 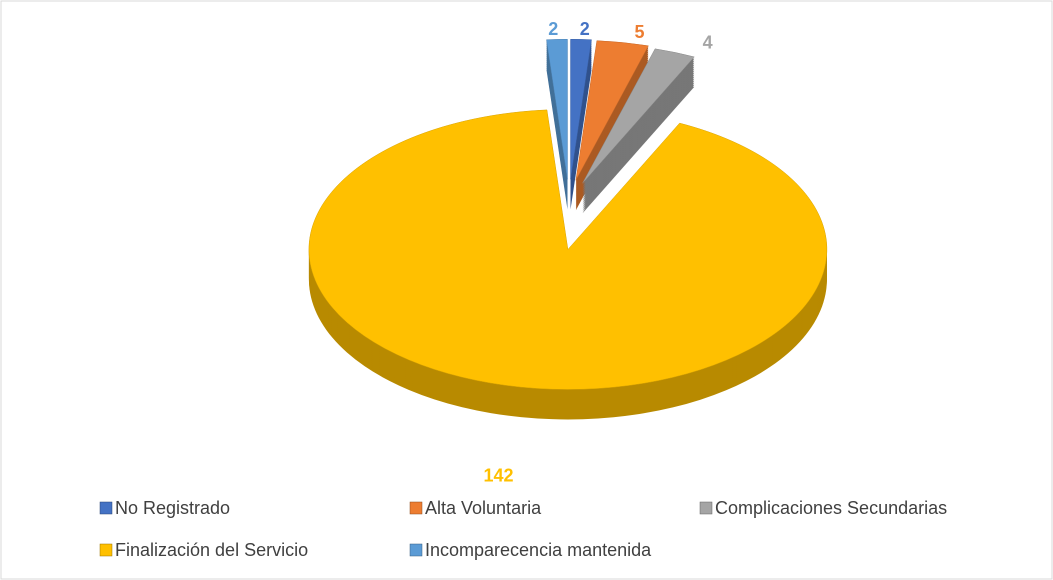 I want to click on data-label: 142, so click(x=499, y=475).